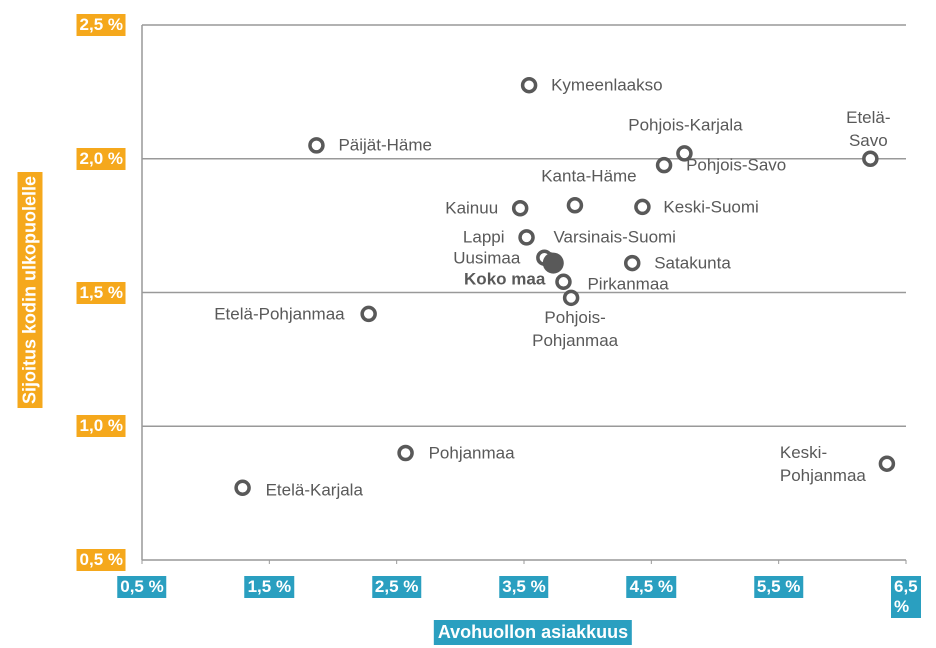 This screenshot has height=648, width=936. Describe the element at coordinates (396, 587) in the screenshot. I see `x-tick-label: 2,5 %` at that location.